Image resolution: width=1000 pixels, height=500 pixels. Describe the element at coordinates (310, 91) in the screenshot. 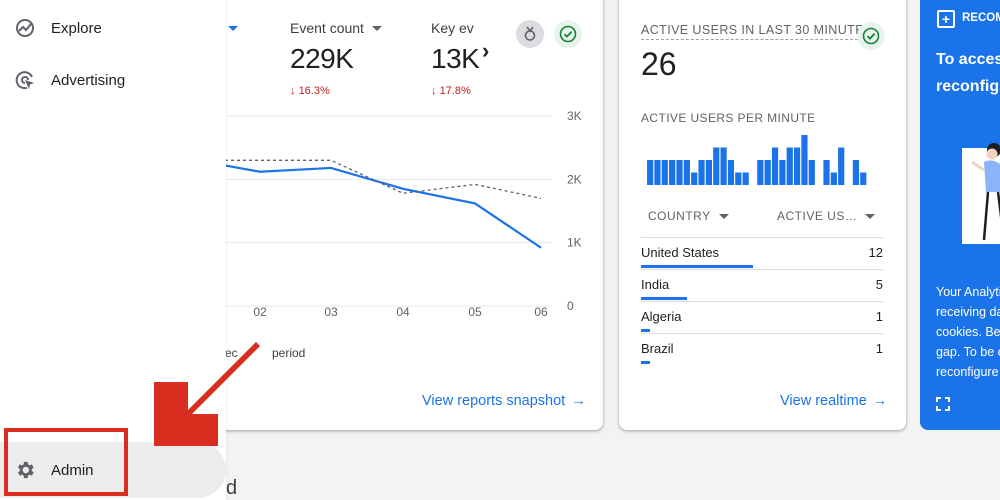

I see `metric-change: ↓ 16.3%` at that location.